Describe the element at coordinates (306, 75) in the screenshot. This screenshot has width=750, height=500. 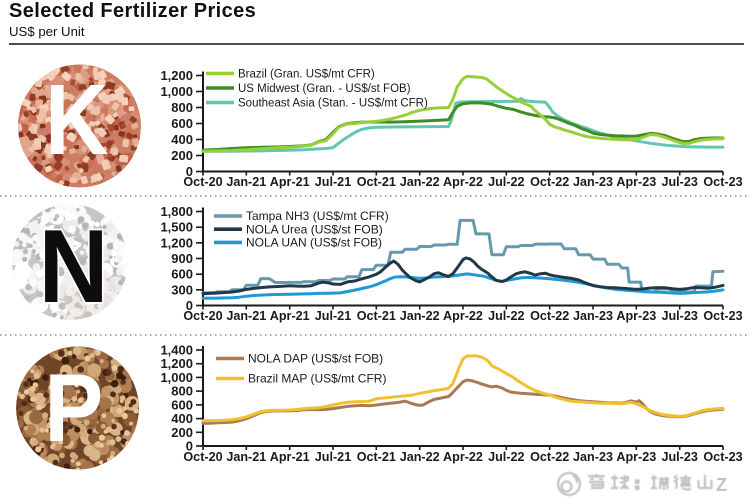
I see `svg-text: Brazil (Gran. US$/mt CFR)` at that location.